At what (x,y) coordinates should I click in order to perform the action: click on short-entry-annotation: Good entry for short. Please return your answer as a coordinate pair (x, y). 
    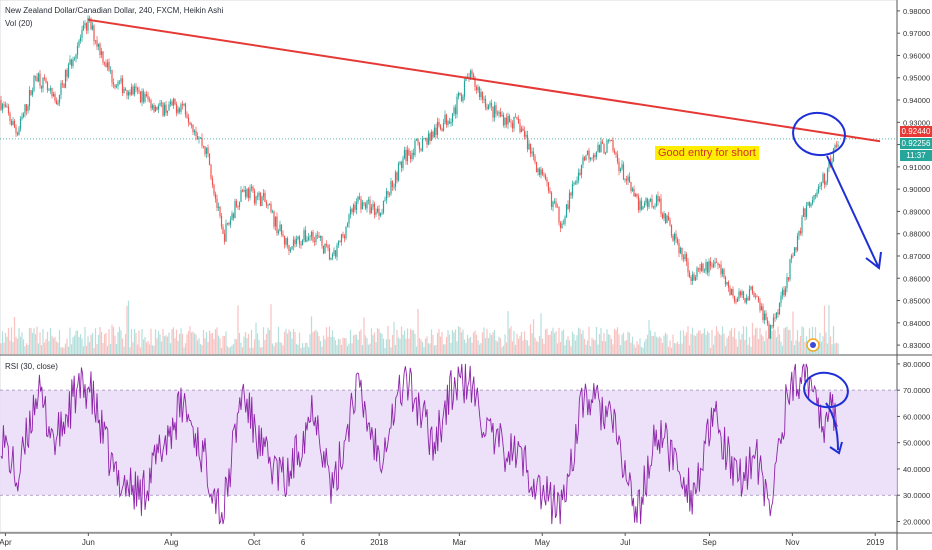
    Looking at the image, I should click on (707, 153).